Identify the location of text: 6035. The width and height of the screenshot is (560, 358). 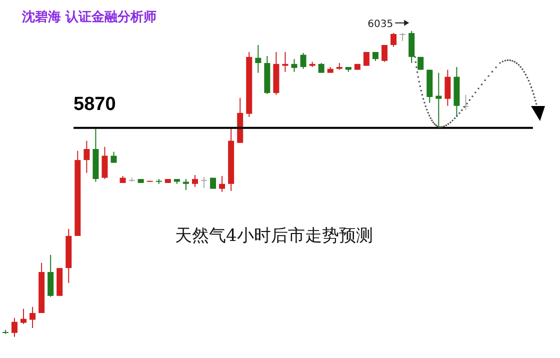
(381, 24).